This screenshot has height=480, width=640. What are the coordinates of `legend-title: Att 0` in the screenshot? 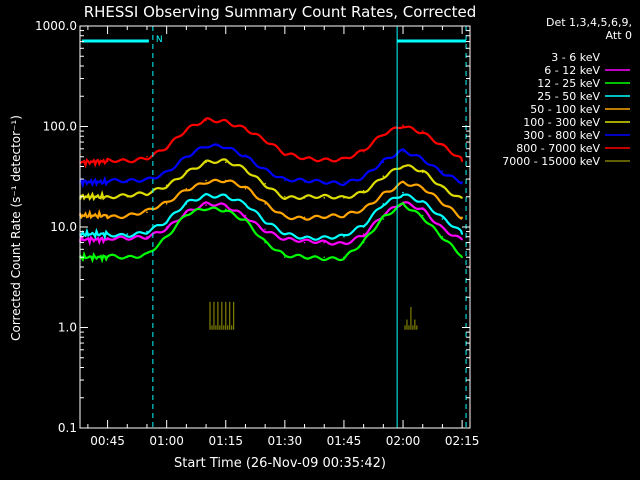 It's located at (619, 35).